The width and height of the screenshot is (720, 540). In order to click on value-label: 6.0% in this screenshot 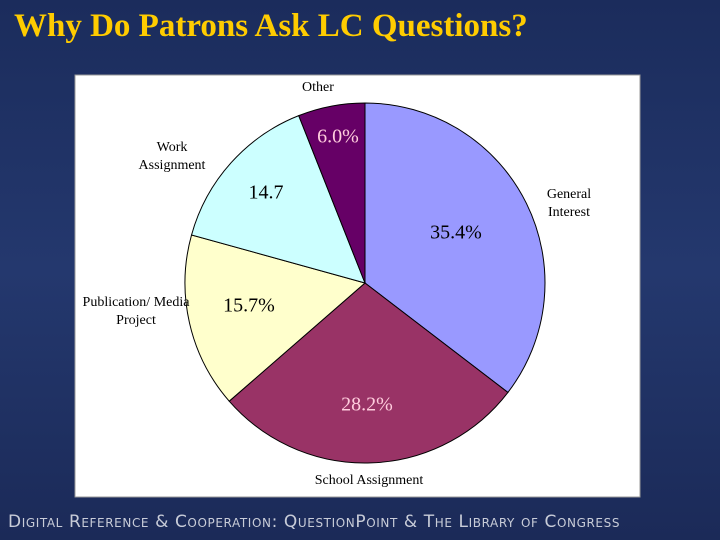, I will do `click(338, 136)`.